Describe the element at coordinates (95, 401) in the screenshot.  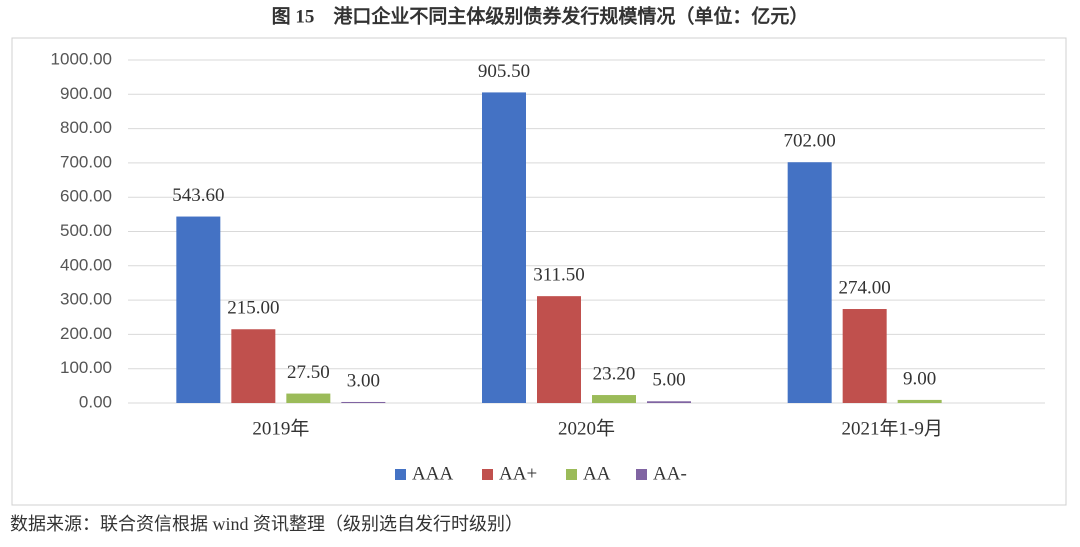
I see `y-tick-label: 0.00` at that location.